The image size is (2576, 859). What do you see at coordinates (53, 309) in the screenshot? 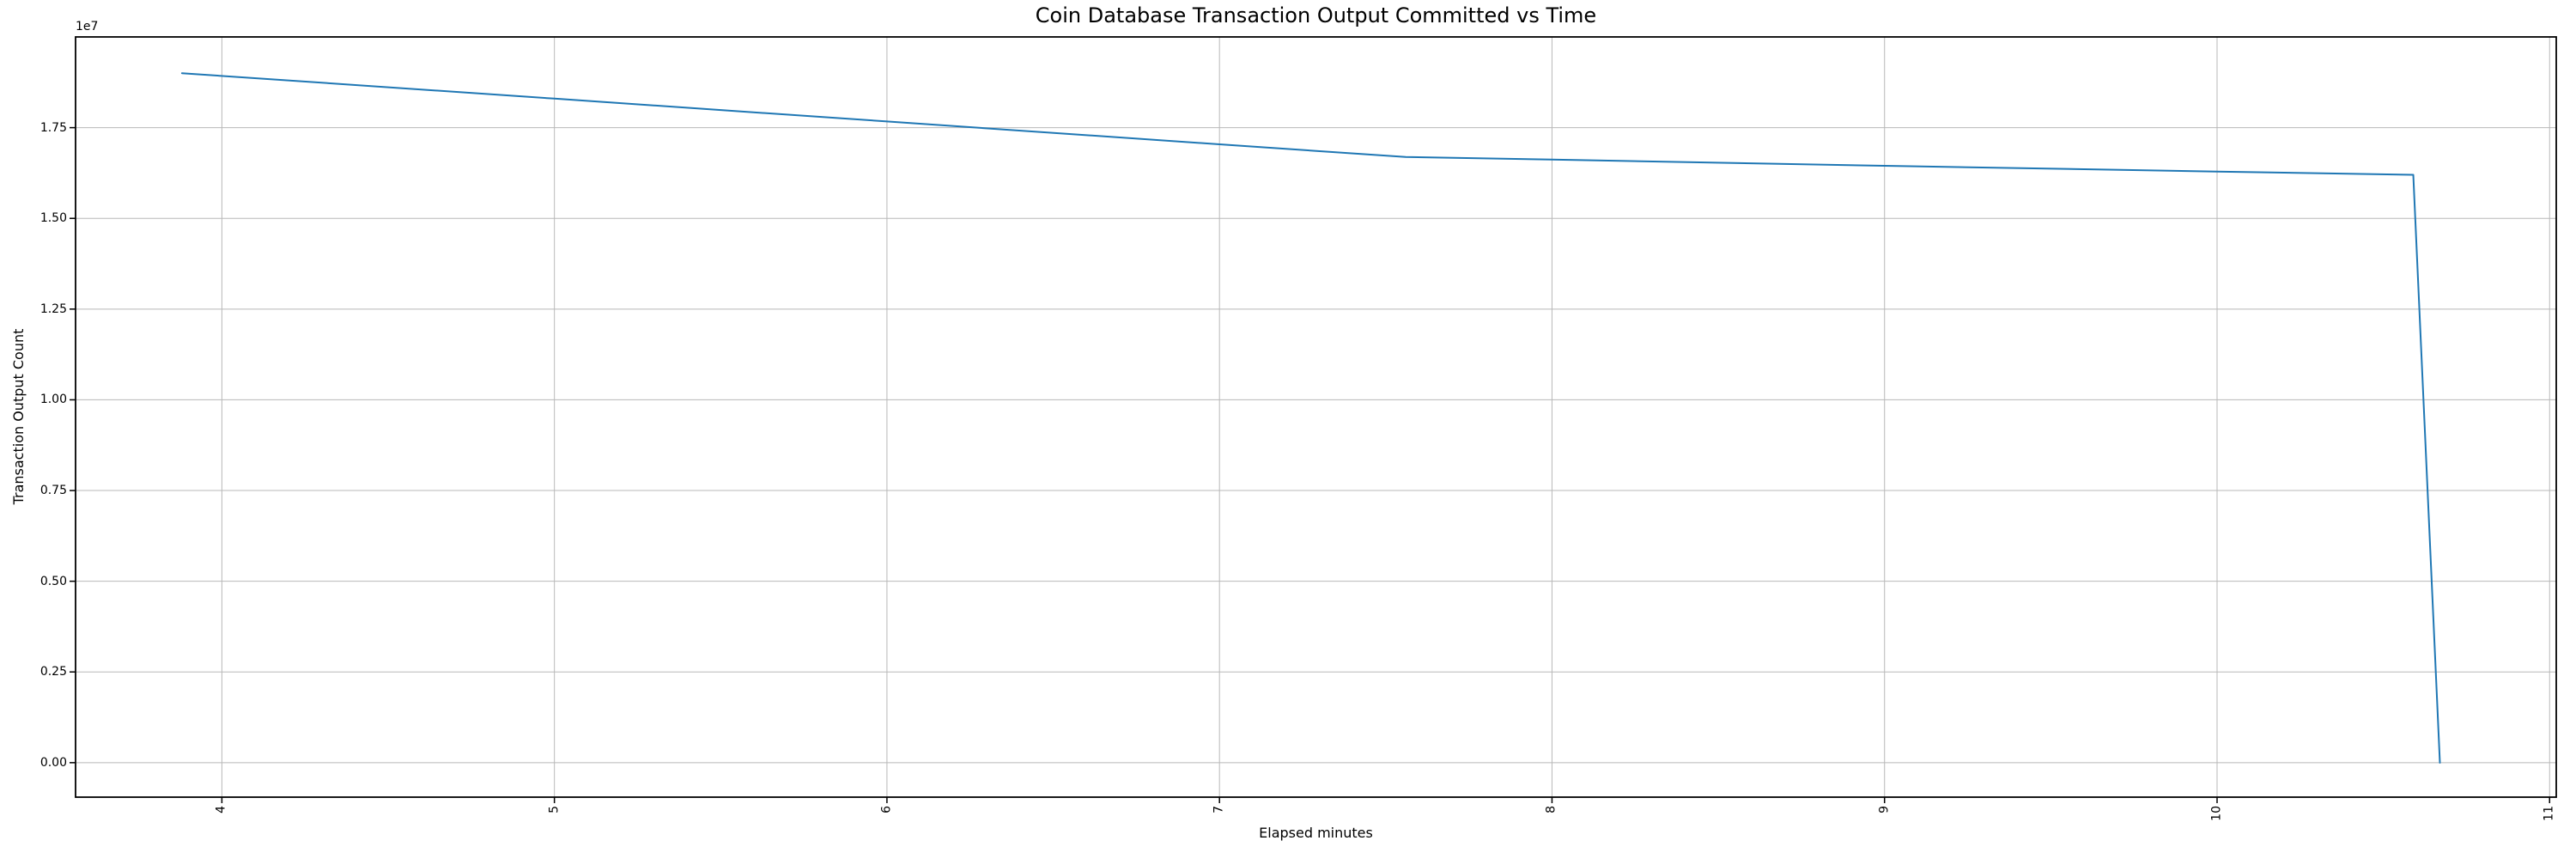
I see `y-tick-label: 1.25` at bounding box center [53, 309].